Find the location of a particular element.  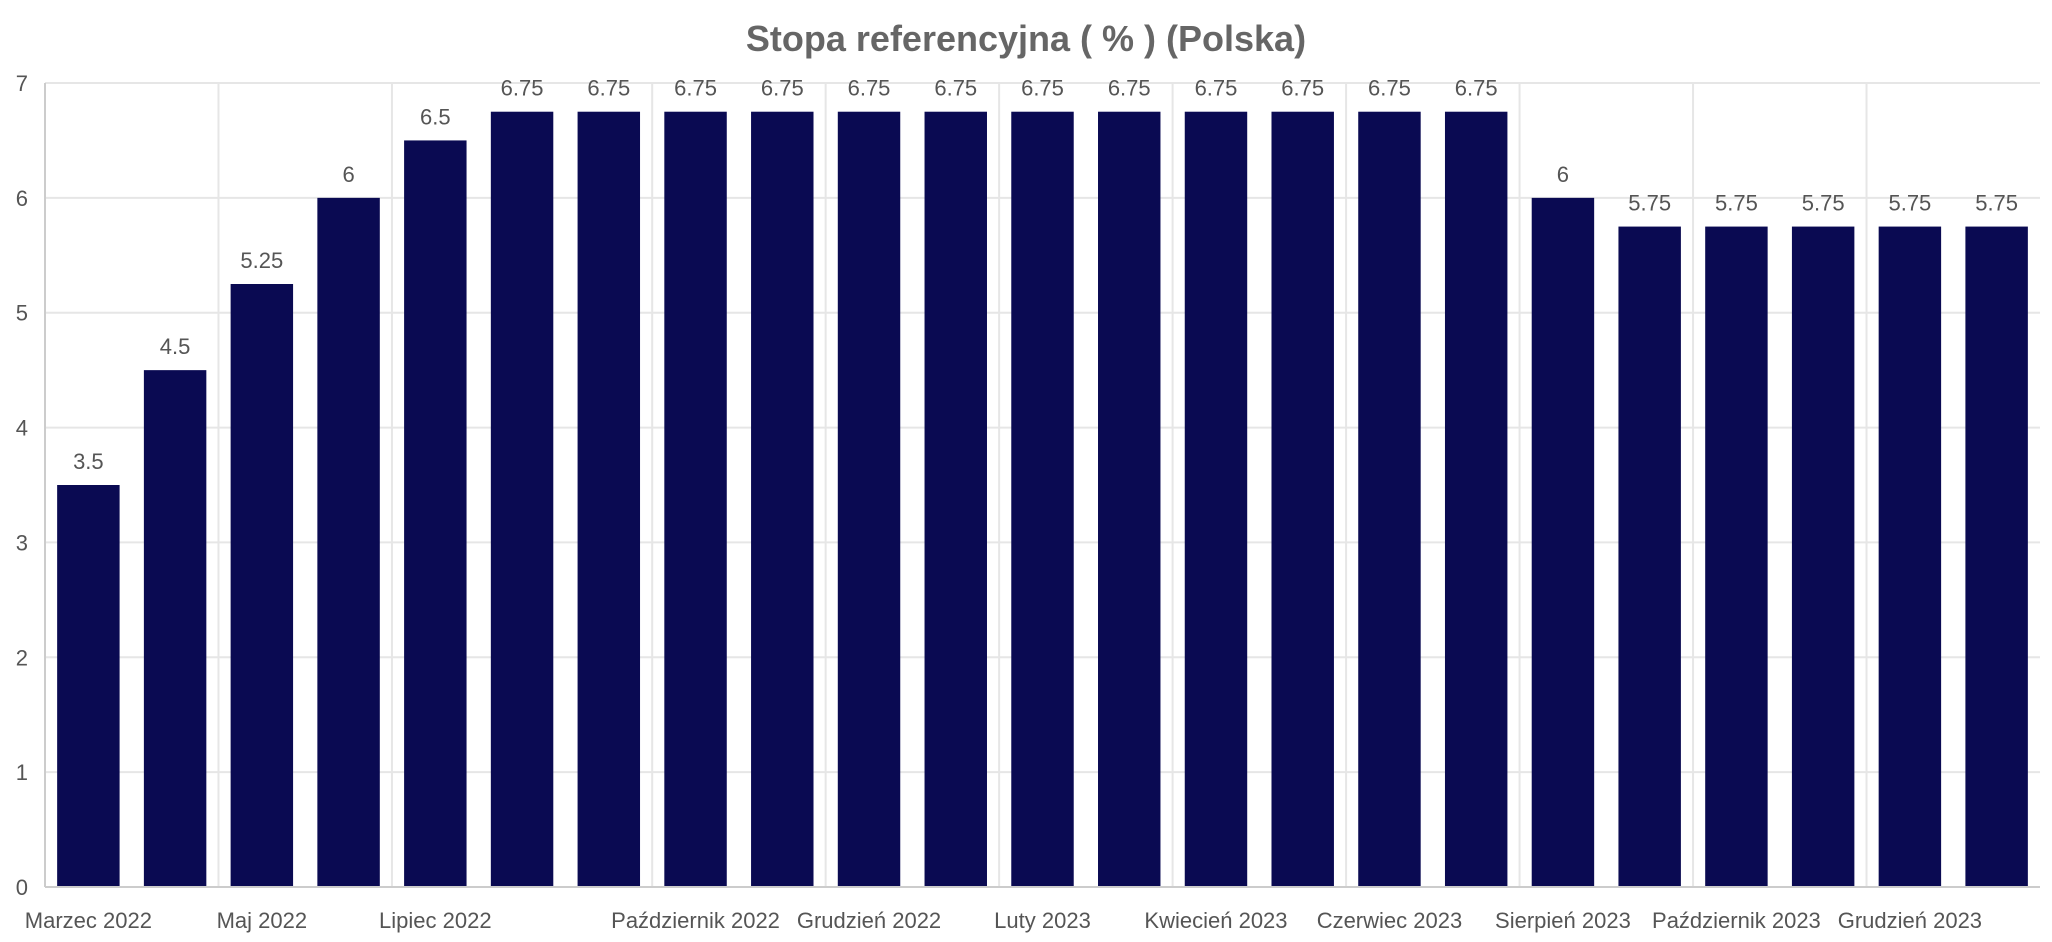

x-tick-label: Czerwiec 2023 is located at coordinates (1390, 920).